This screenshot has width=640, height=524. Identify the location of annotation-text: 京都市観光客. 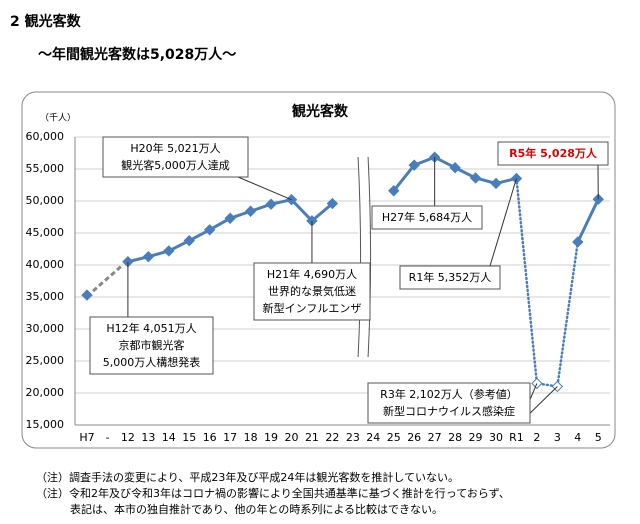
(152, 345).